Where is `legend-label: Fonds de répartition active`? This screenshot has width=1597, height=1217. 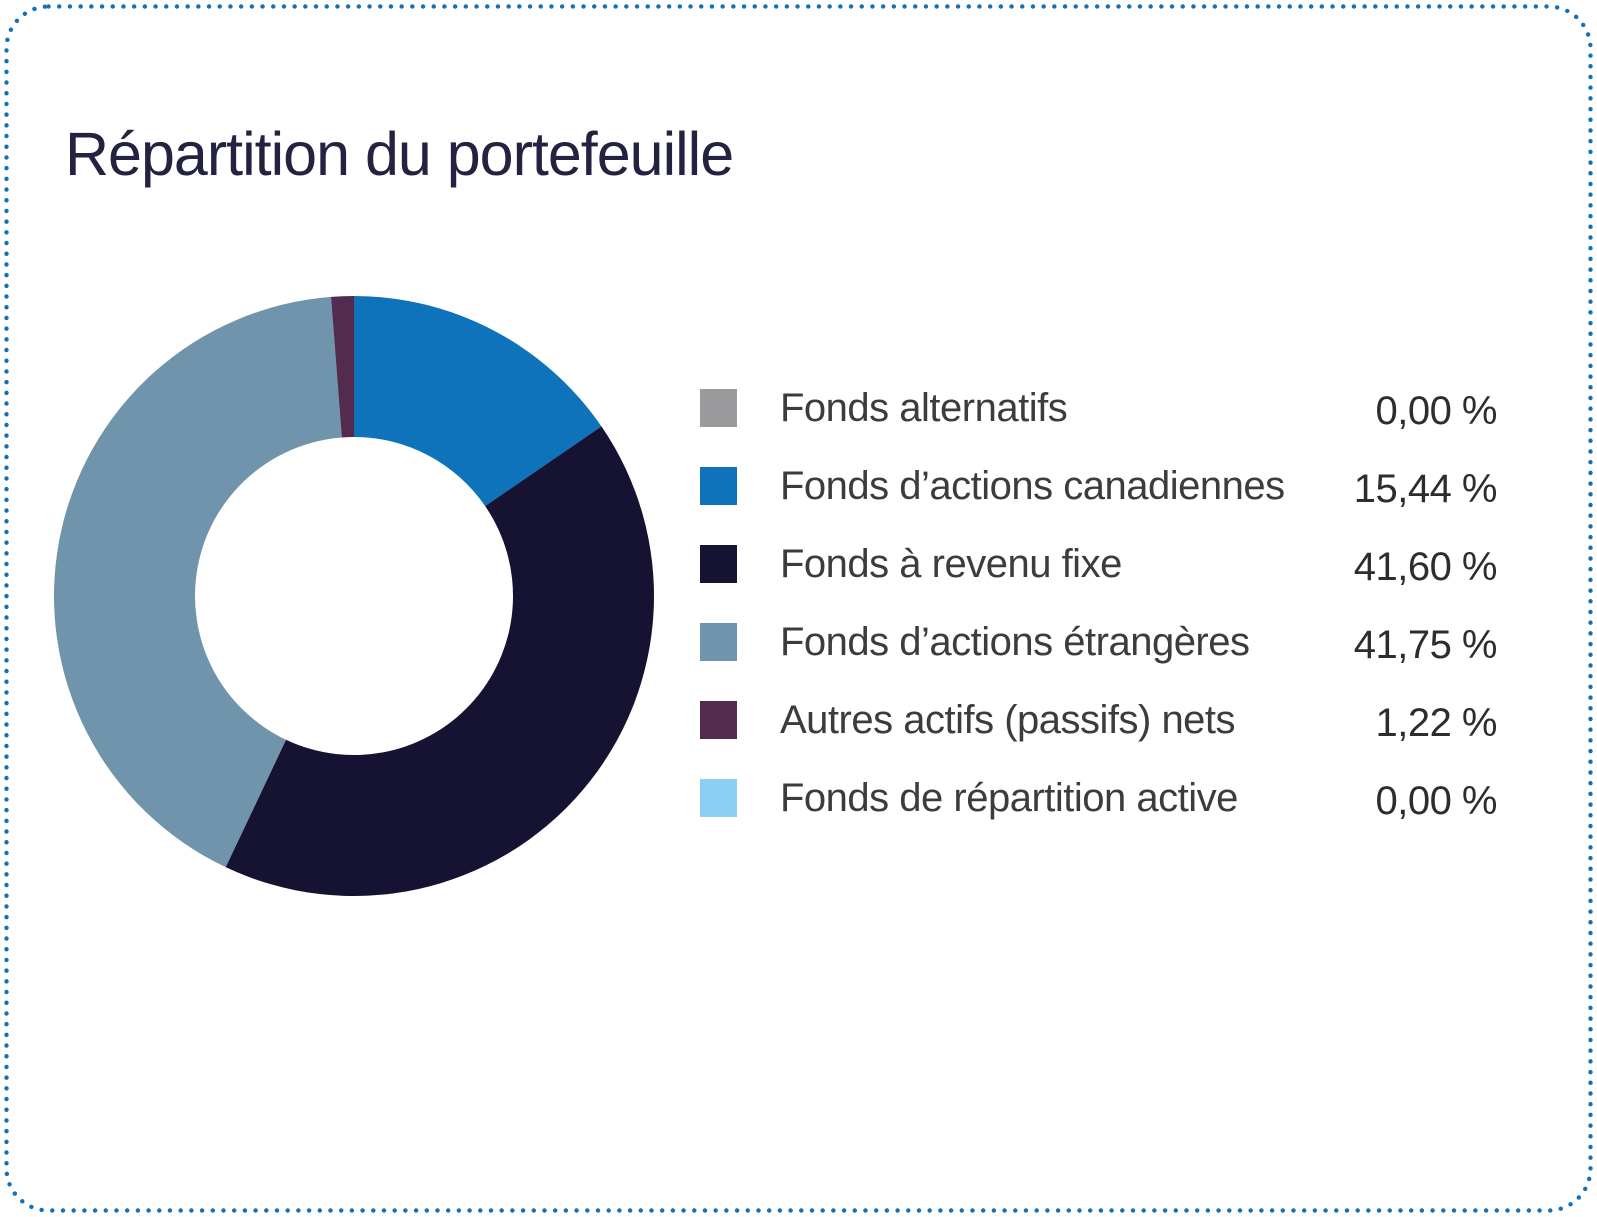
legend-label: Fonds de répartition active is located at coordinates (1009, 797).